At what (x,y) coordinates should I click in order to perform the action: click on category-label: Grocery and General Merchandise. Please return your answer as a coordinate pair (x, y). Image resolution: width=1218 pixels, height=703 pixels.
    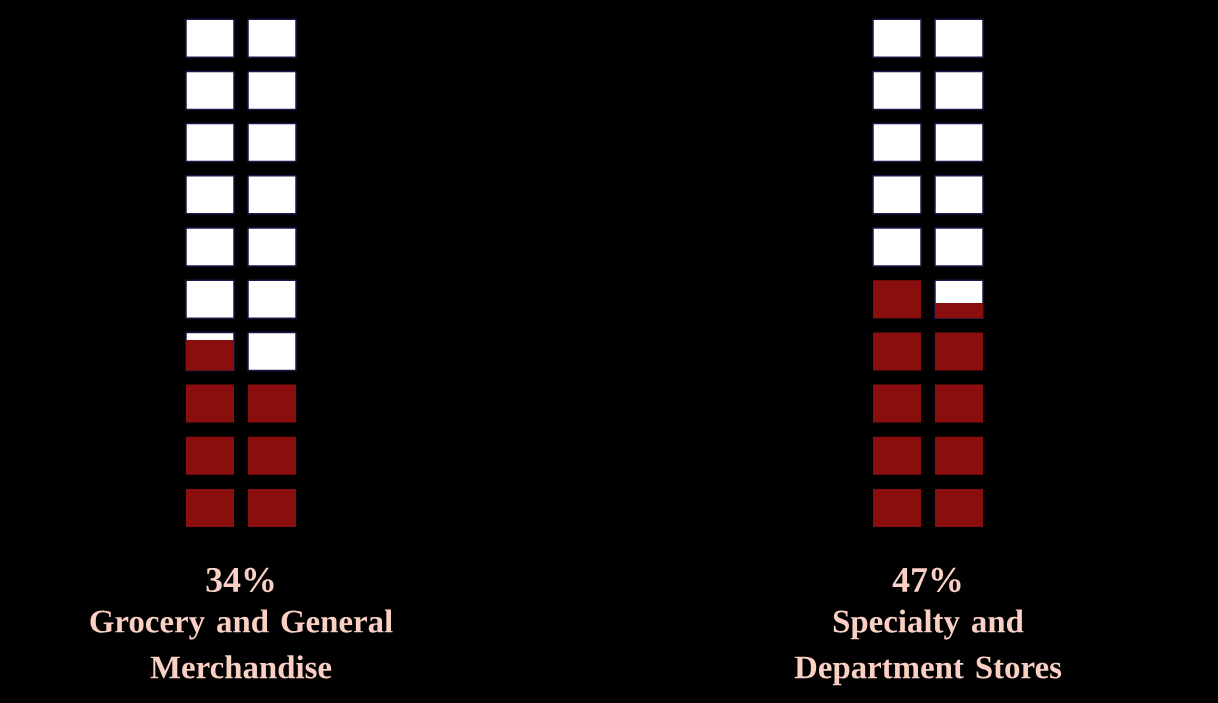
    Looking at the image, I should click on (241, 644).